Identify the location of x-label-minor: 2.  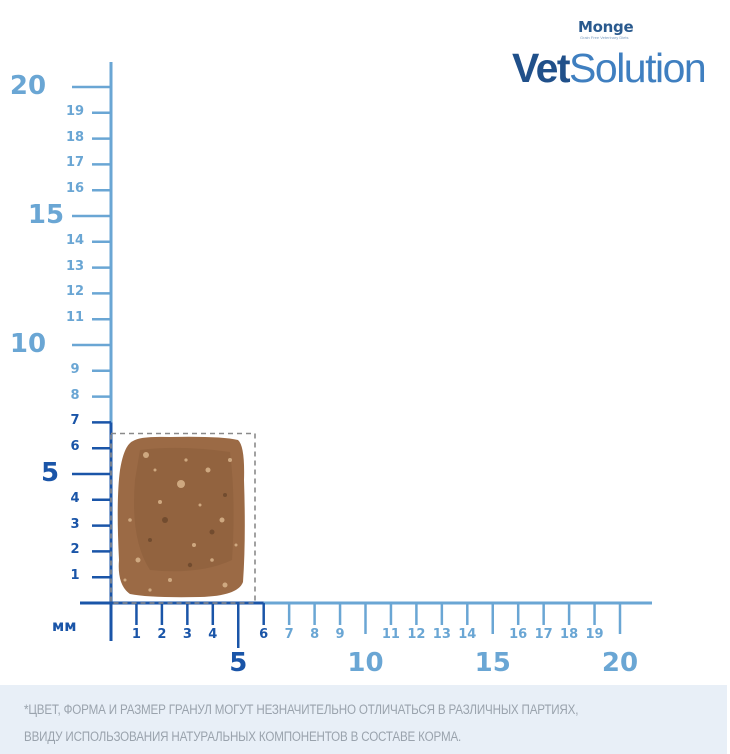
(162, 634).